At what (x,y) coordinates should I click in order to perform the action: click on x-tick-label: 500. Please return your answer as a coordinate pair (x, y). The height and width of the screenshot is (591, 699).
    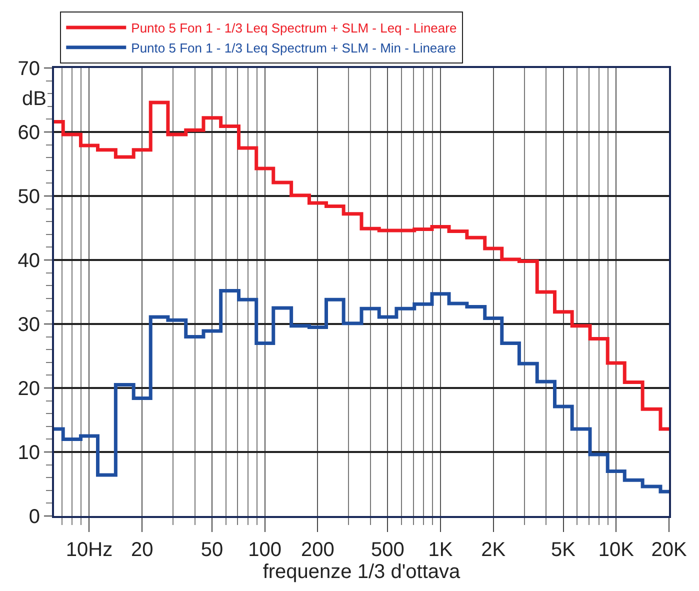
    Looking at the image, I should click on (387, 550).